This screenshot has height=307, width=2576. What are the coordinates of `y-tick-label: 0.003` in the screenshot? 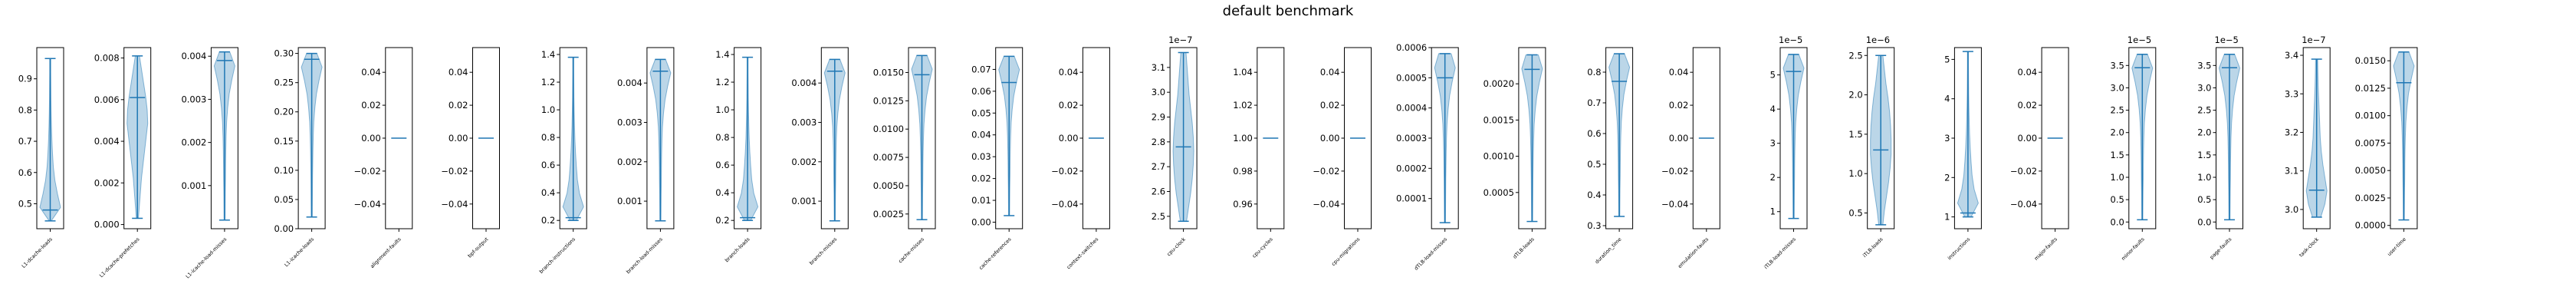 It's located at (194, 99).